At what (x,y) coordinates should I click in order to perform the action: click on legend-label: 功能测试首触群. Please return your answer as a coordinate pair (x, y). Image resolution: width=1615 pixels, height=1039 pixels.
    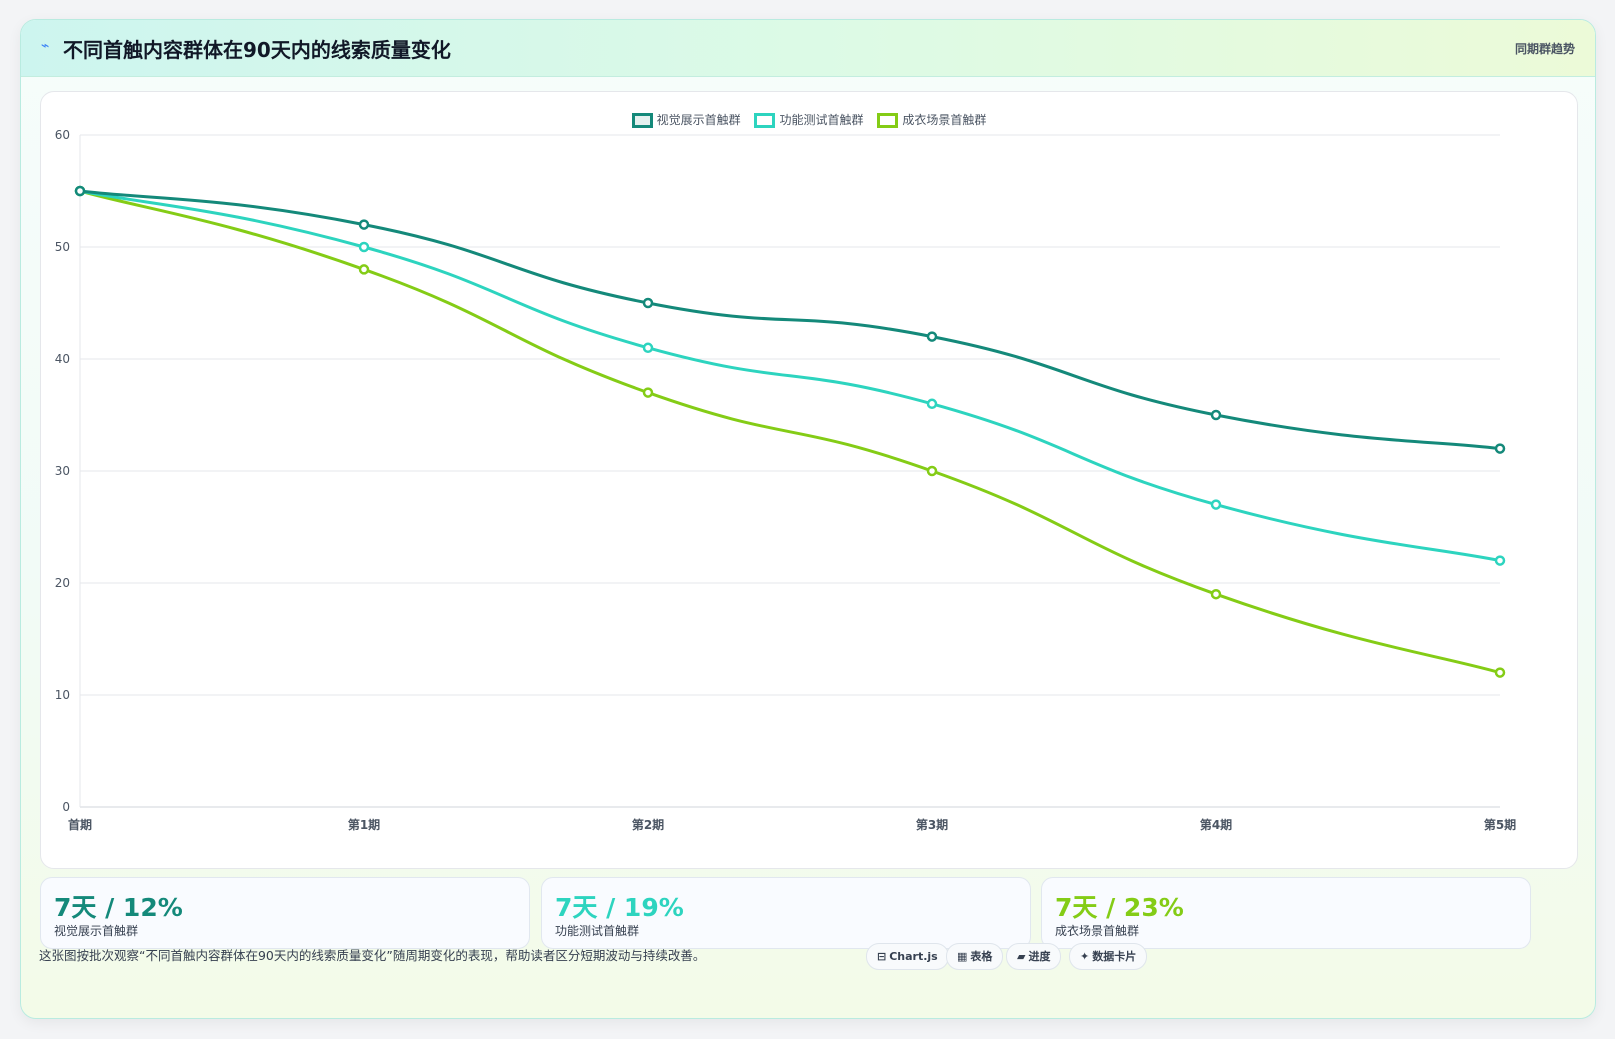
    Looking at the image, I should click on (821, 120).